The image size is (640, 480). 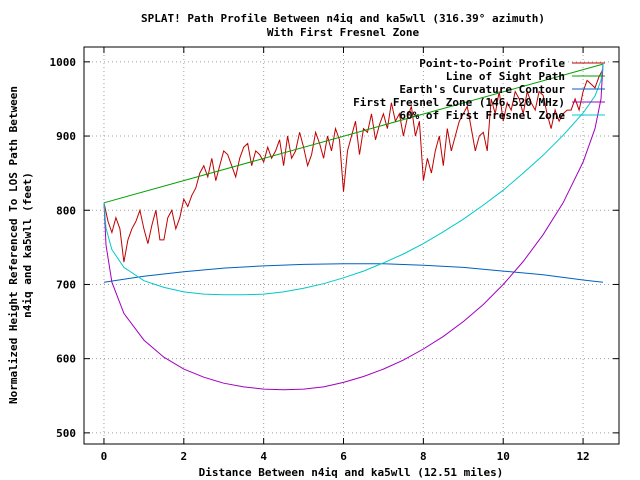 I want to click on x-tick-label: 10, so click(x=503, y=456).